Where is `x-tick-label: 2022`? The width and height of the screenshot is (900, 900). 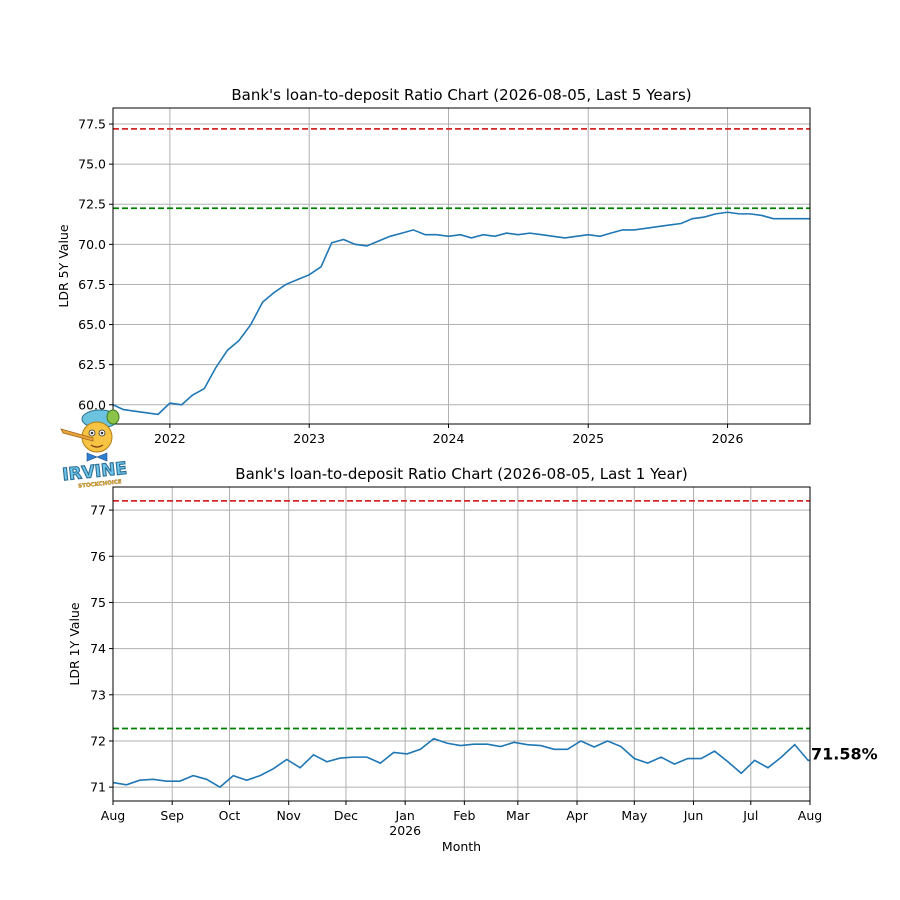
x-tick-label: 2022 is located at coordinates (170, 438).